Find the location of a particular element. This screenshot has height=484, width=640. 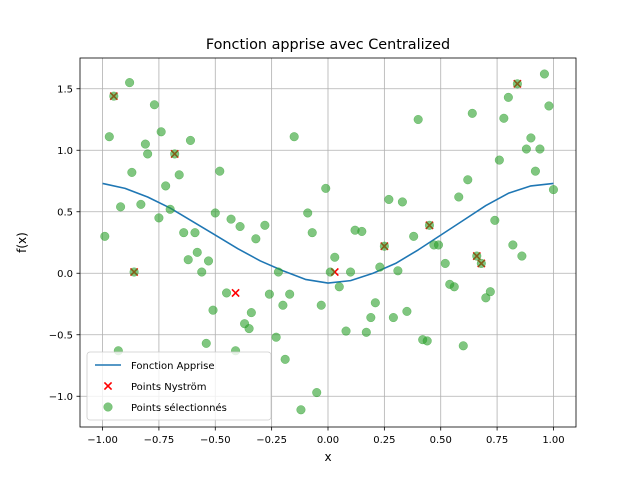

y-axis: −1.0 −0.5 0.0 0.5 1.0 1.5 is located at coordinates (64, 243).